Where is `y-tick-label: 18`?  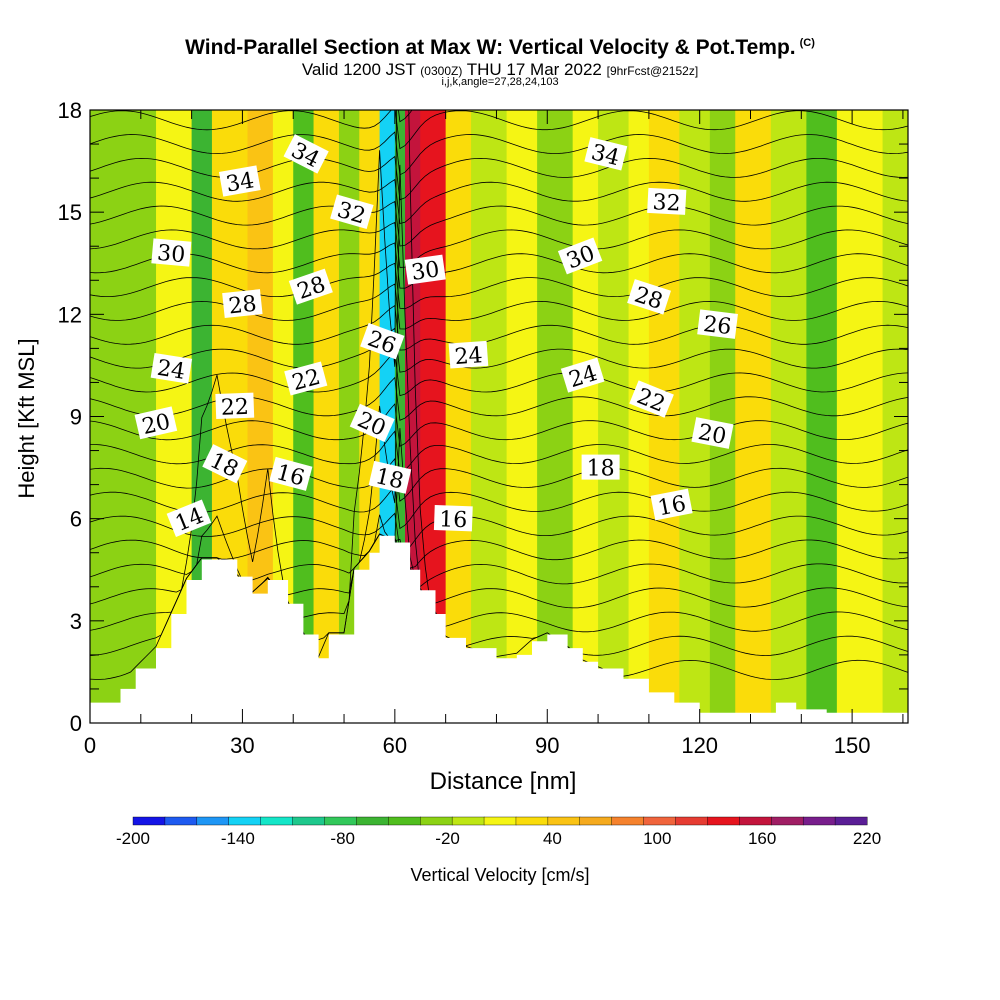 y-tick-label: 18 is located at coordinates (70, 110).